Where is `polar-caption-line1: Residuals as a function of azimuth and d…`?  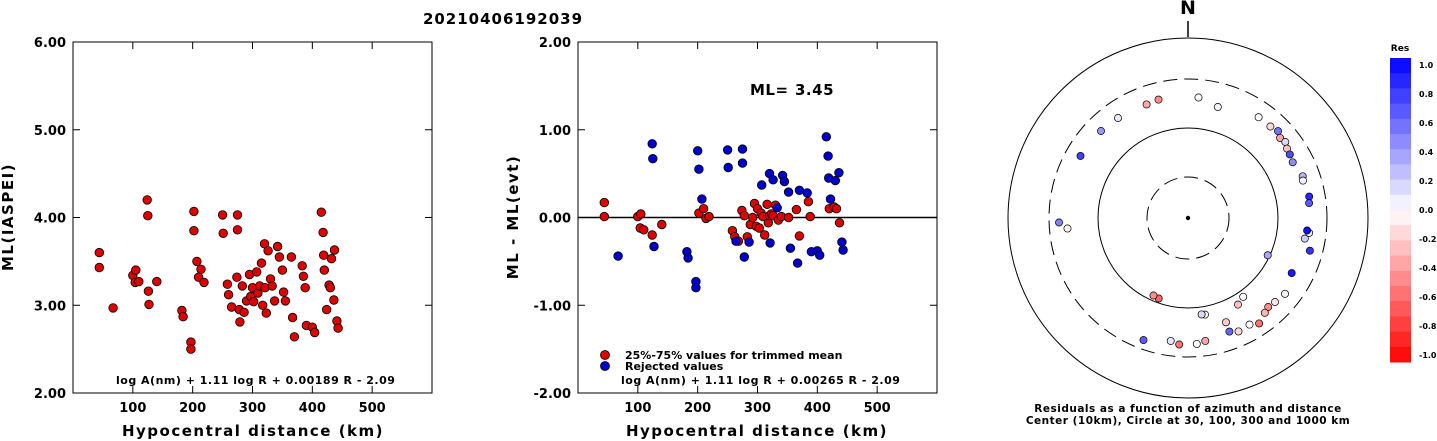
polar-caption-line1: Residuals as a function of azimuth and d… is located at coordinates (1187, 409).